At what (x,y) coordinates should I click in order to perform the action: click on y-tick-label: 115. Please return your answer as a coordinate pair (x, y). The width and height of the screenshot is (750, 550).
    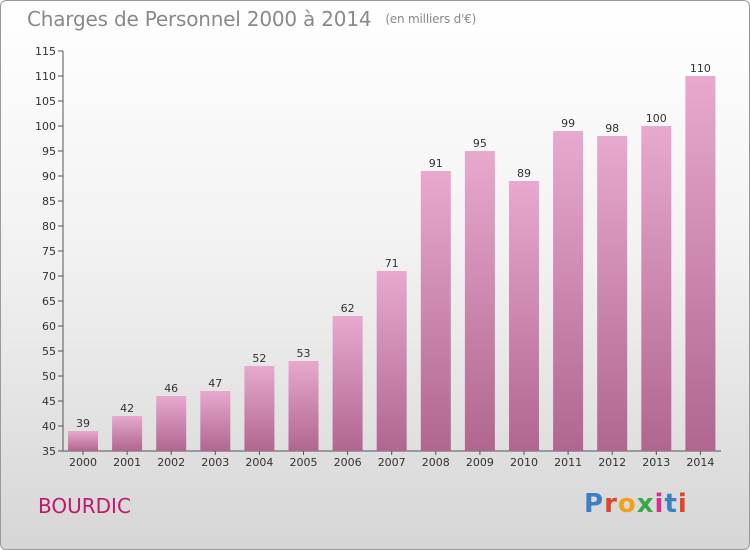
    Looking at the image, I should click on (45, 51).